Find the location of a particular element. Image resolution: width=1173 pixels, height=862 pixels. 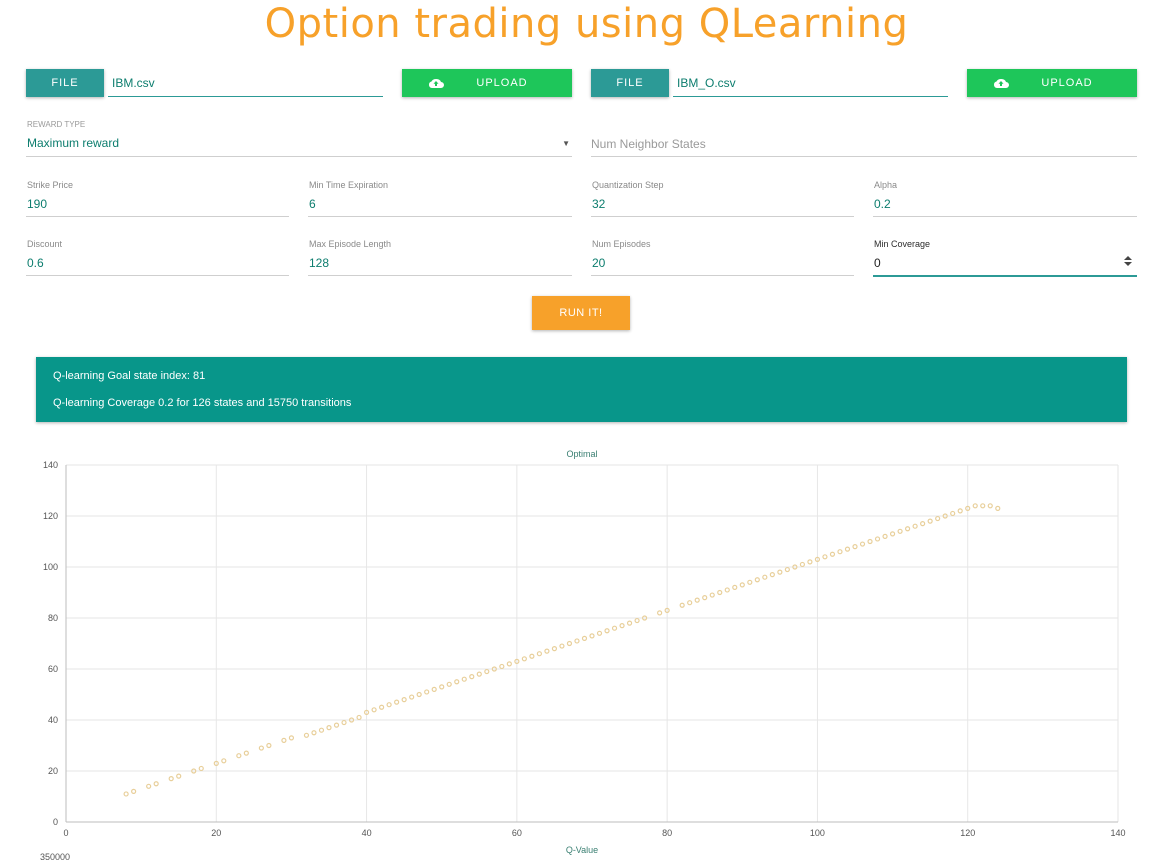

y-tick-label: 0 is located at coordinates (55, 822).